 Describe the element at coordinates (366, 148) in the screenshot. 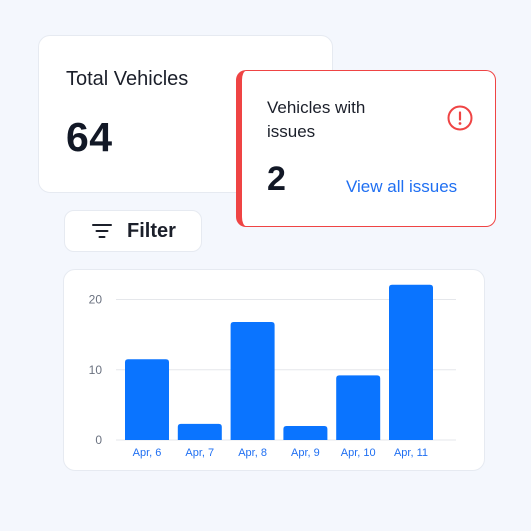

I see `vehicles-with-issues-card: Vehicles with issues 2 View all issues` at that location.